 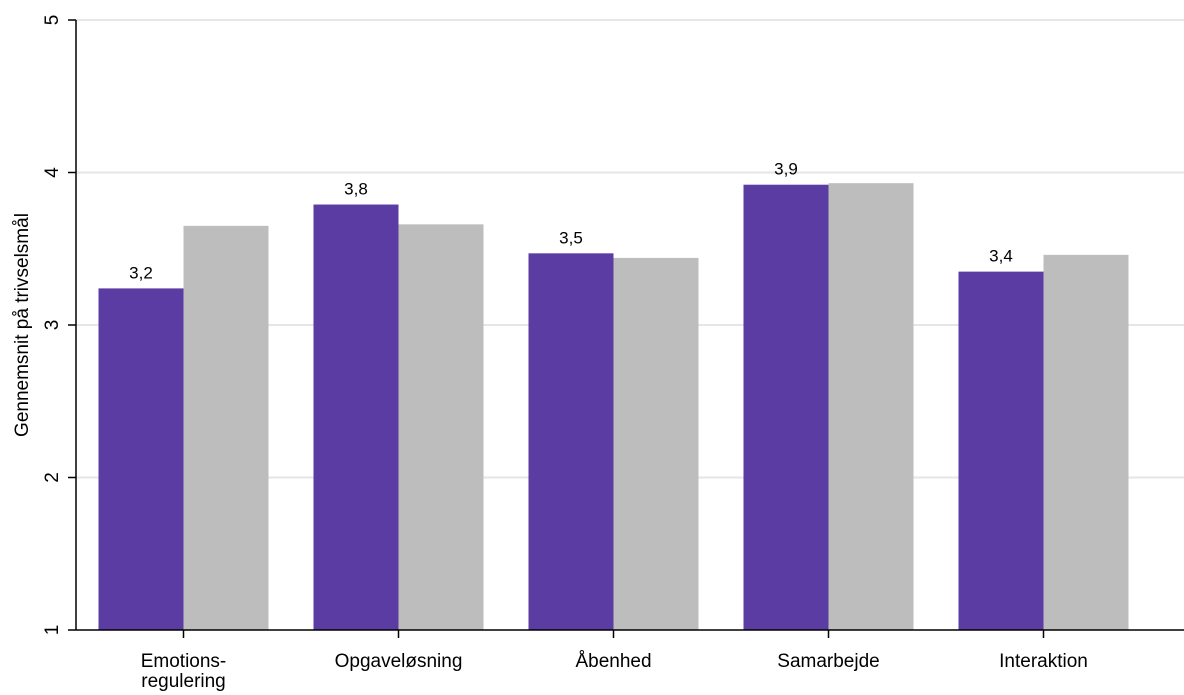 I want to click on category-label: Interaktion, so click(x=1043, y=661).